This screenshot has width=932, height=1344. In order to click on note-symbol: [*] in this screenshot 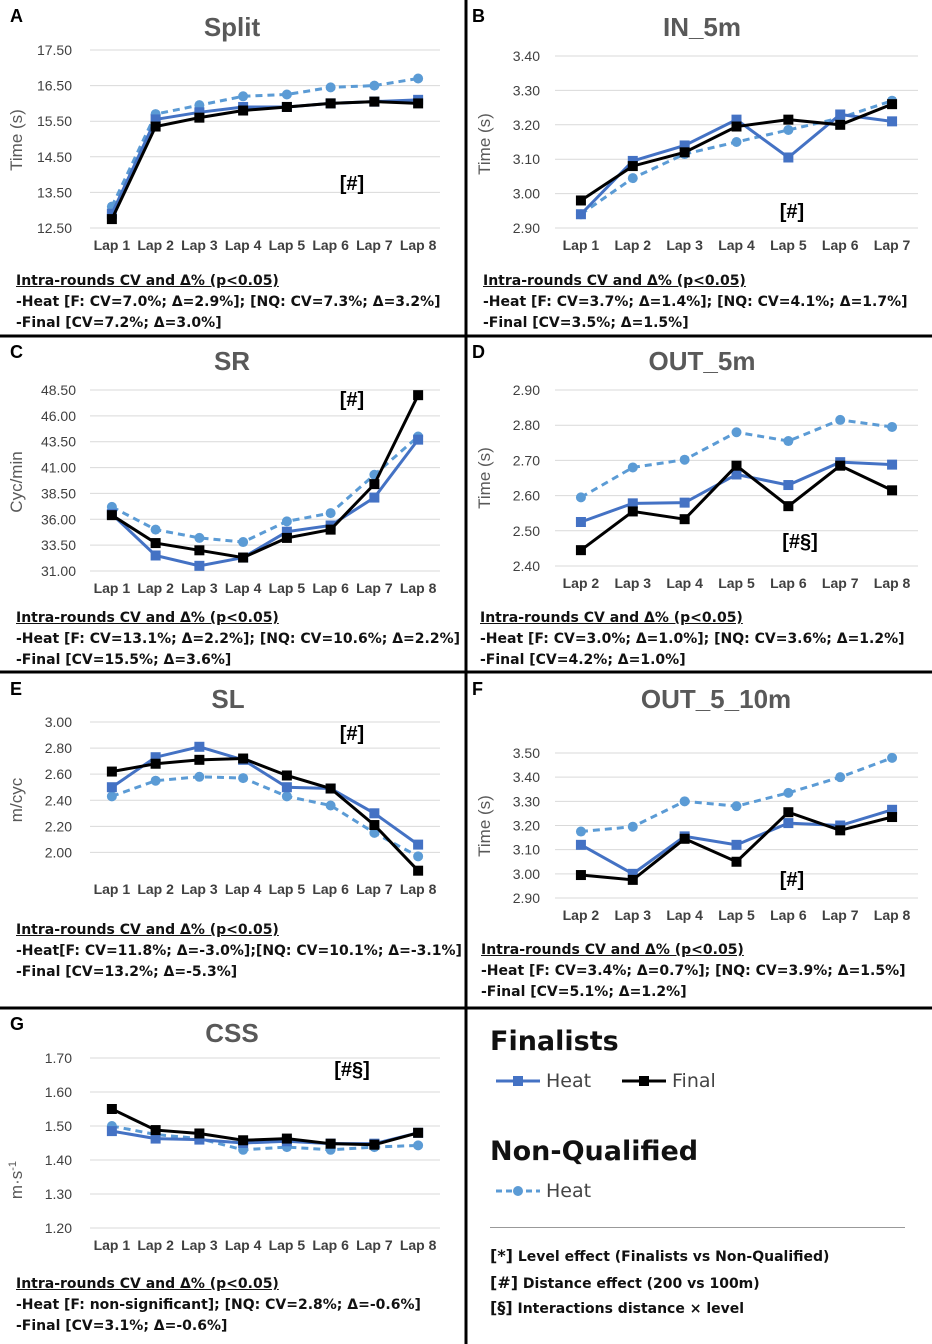, I will do `click(501, 1255)`.